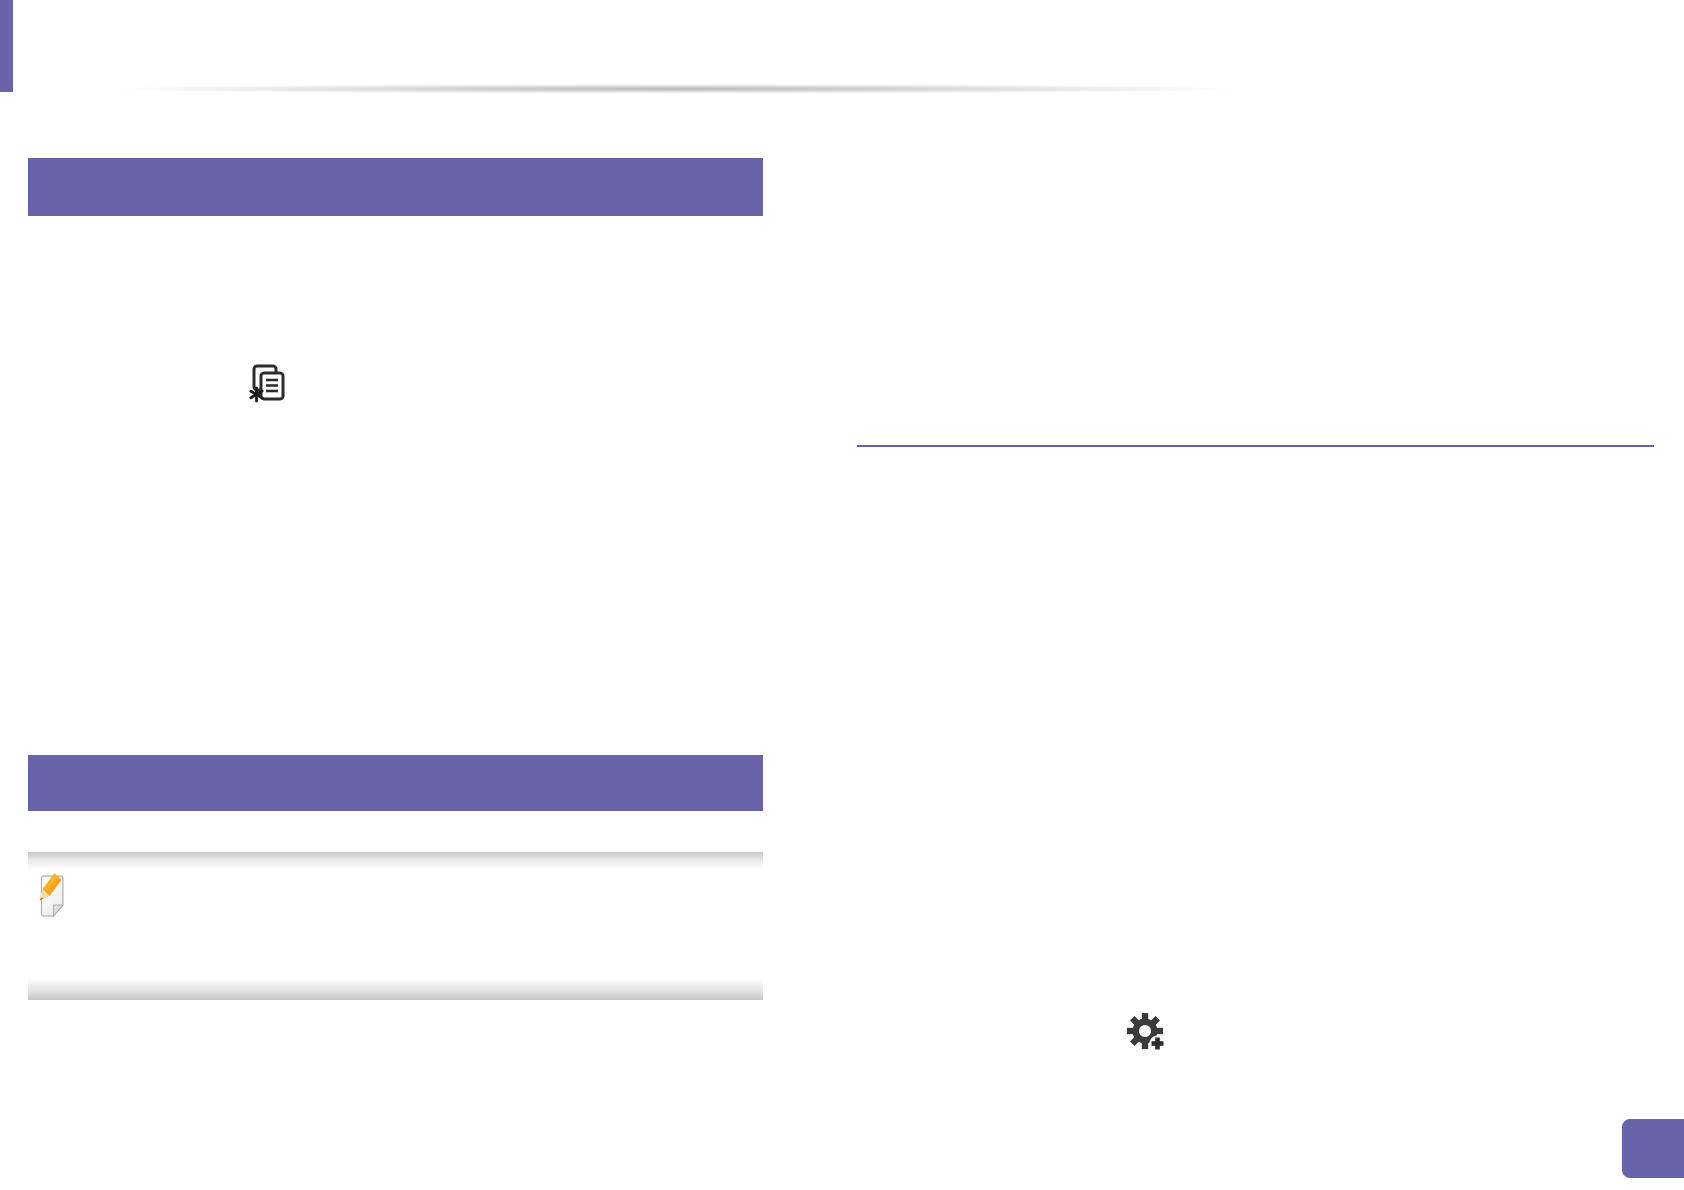 The height and width of the screenshot is (1190, 1684). I want to click on note-box, so click(395, 926).